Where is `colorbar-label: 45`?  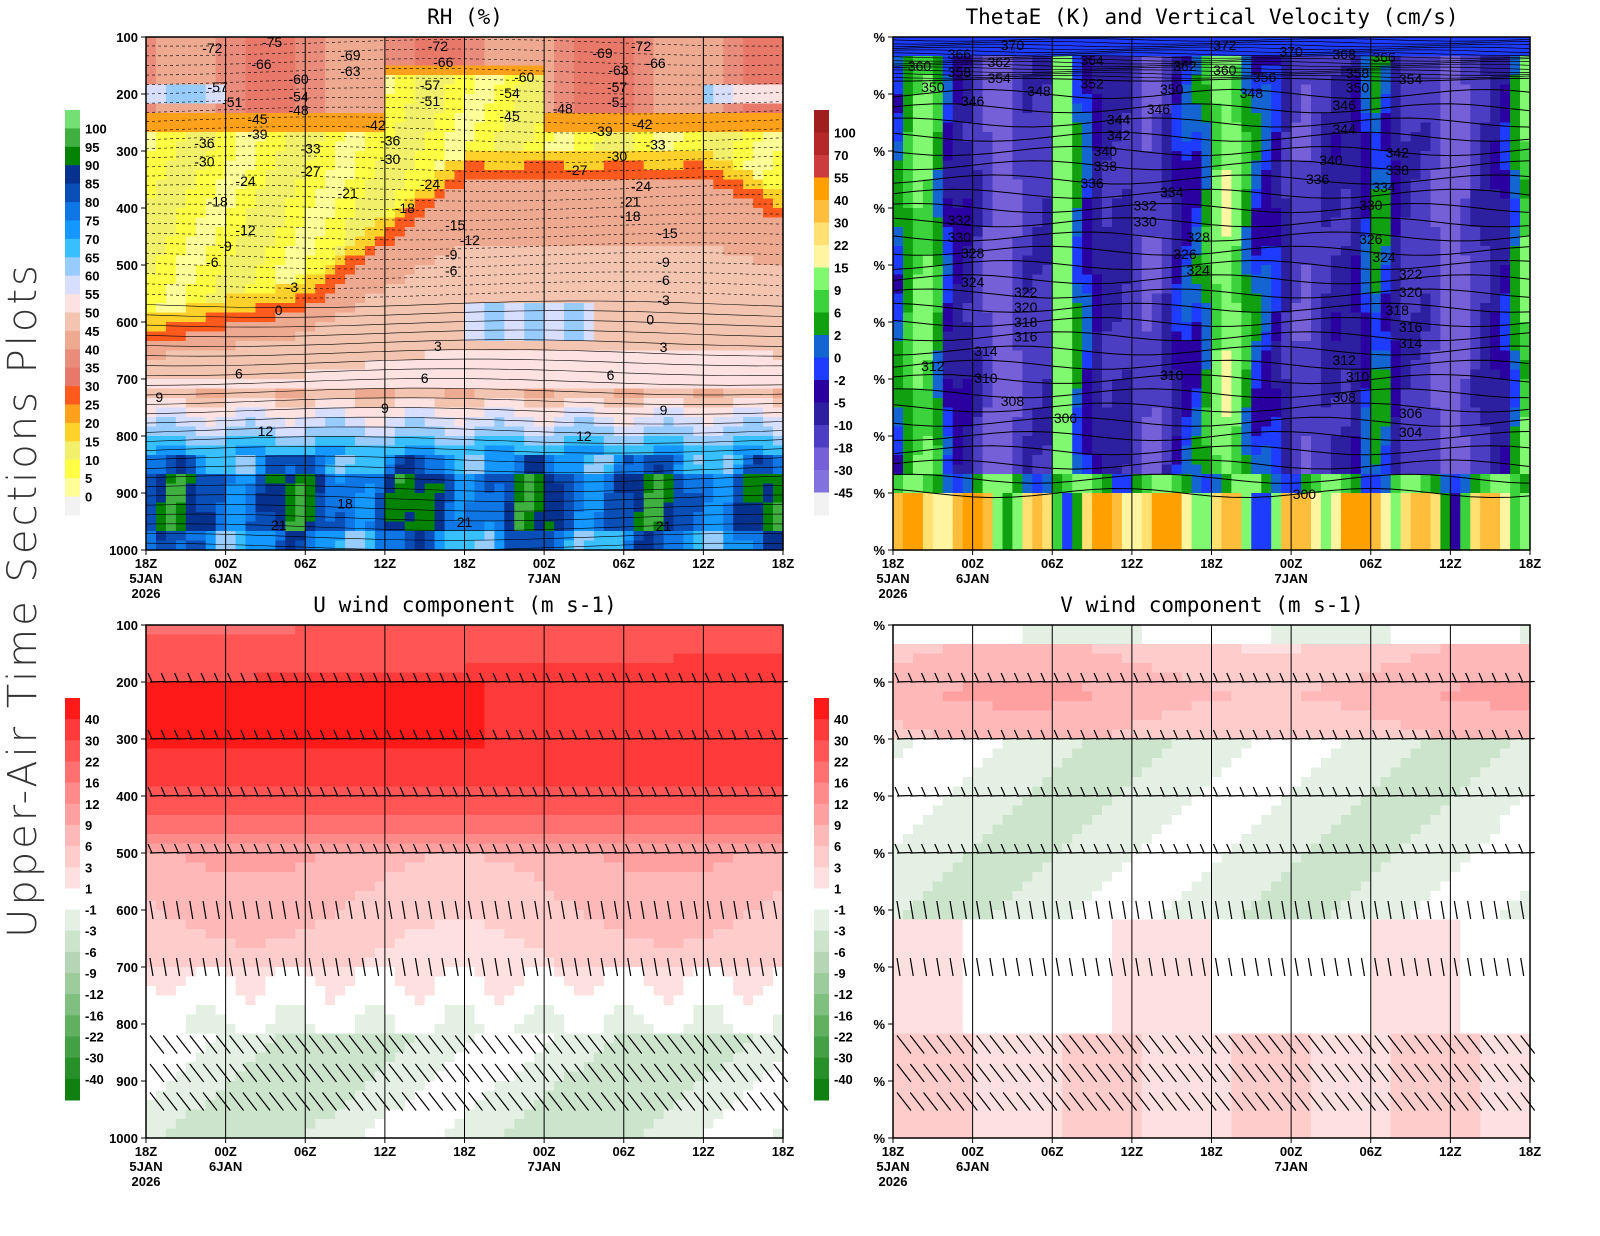 colorbar-label: 45 is located at coordinates (92, 331).